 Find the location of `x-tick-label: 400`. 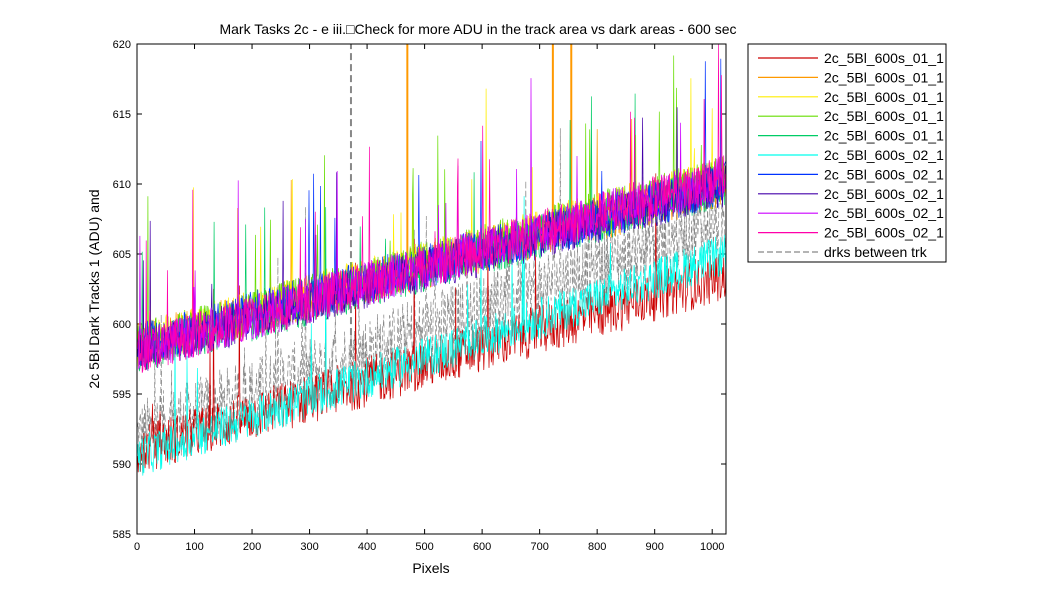

x-tick-label: 400 is located at coordinates (367, 547).